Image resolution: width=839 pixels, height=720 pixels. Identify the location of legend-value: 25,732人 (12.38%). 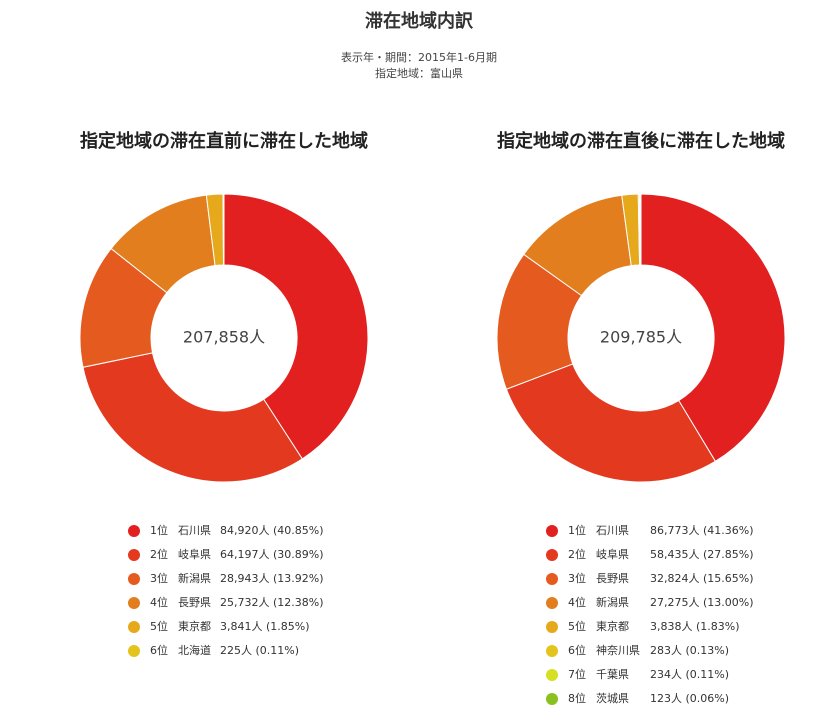
(272, 602).